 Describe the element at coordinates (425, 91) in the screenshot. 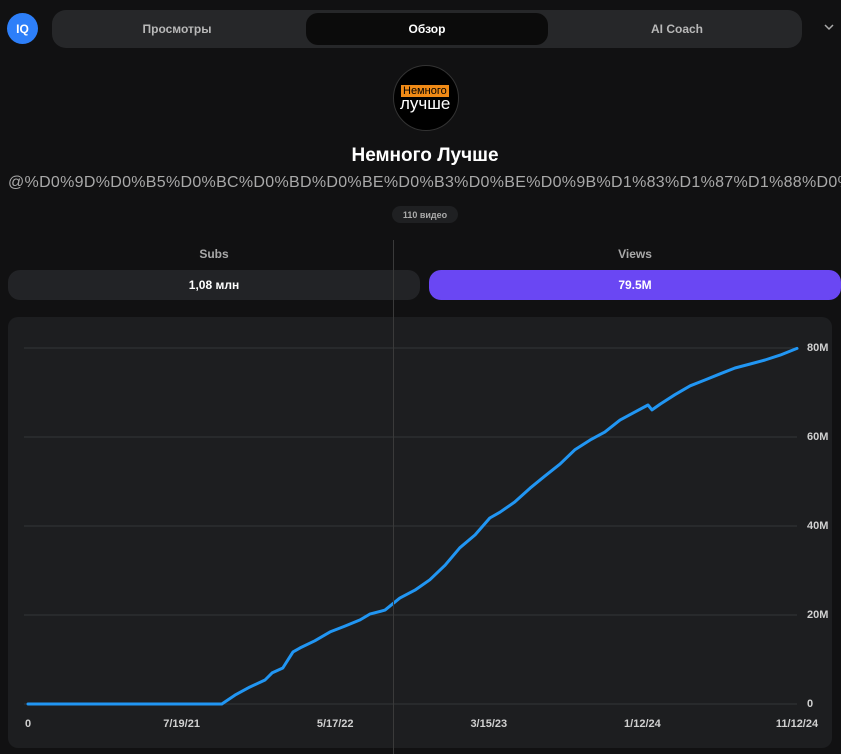

I see `avatar-text: Немного` at that location.